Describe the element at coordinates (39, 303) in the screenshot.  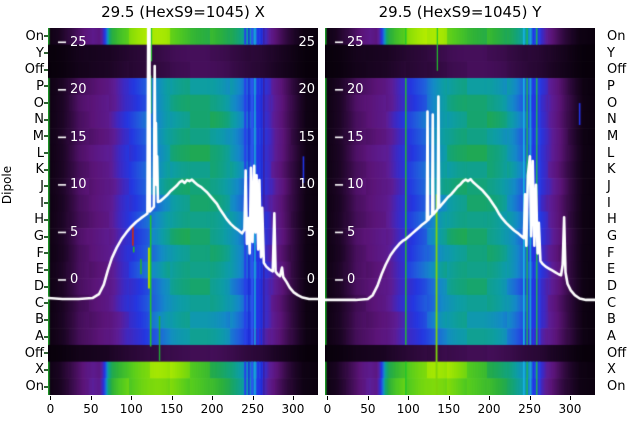
I see `row-label-left: C` at that location.